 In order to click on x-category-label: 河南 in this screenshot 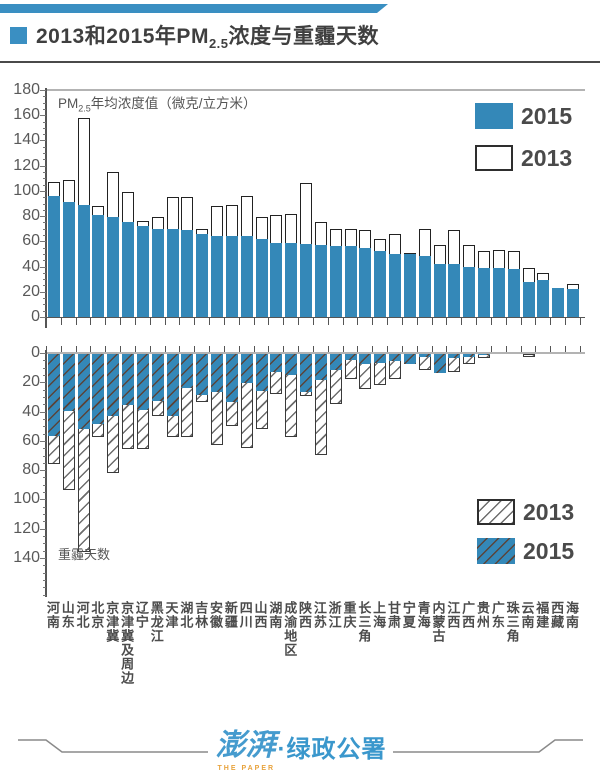, I will do `click(52, 615)`.